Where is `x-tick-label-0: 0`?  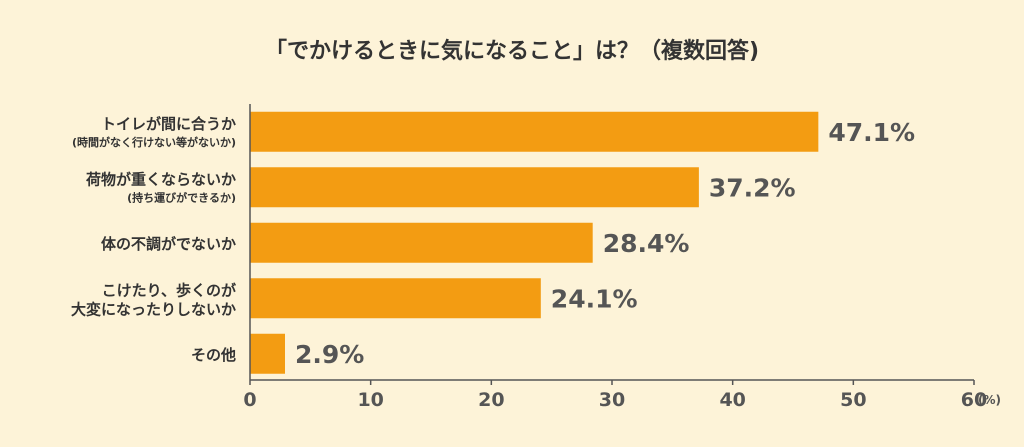 x-tick-label-0: 0 is located at coordinates (249, 400).